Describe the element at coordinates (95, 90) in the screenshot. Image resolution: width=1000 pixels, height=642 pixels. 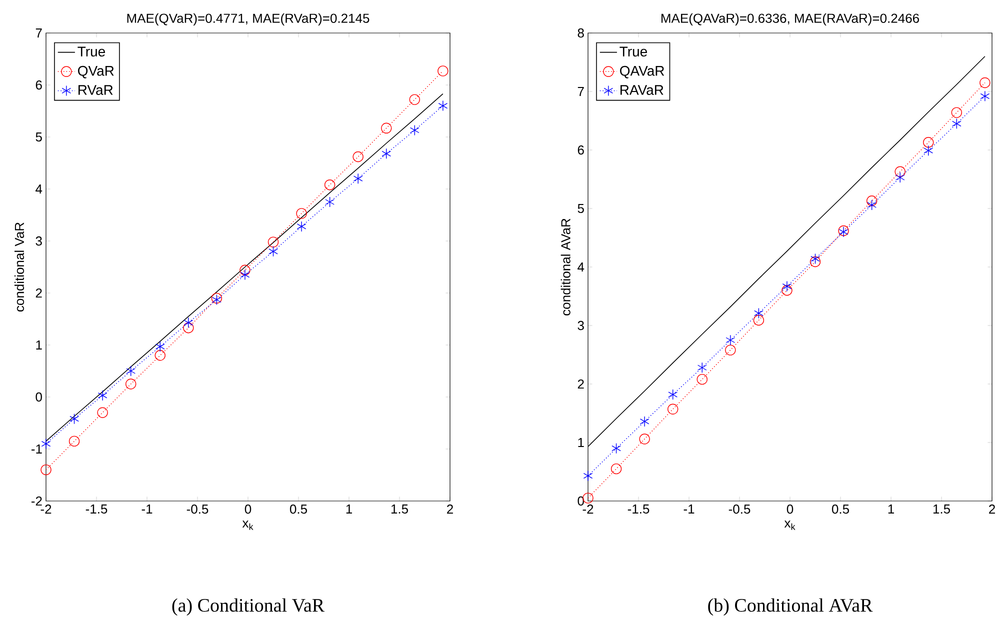
I see `legend-label: RVaR` at that location.